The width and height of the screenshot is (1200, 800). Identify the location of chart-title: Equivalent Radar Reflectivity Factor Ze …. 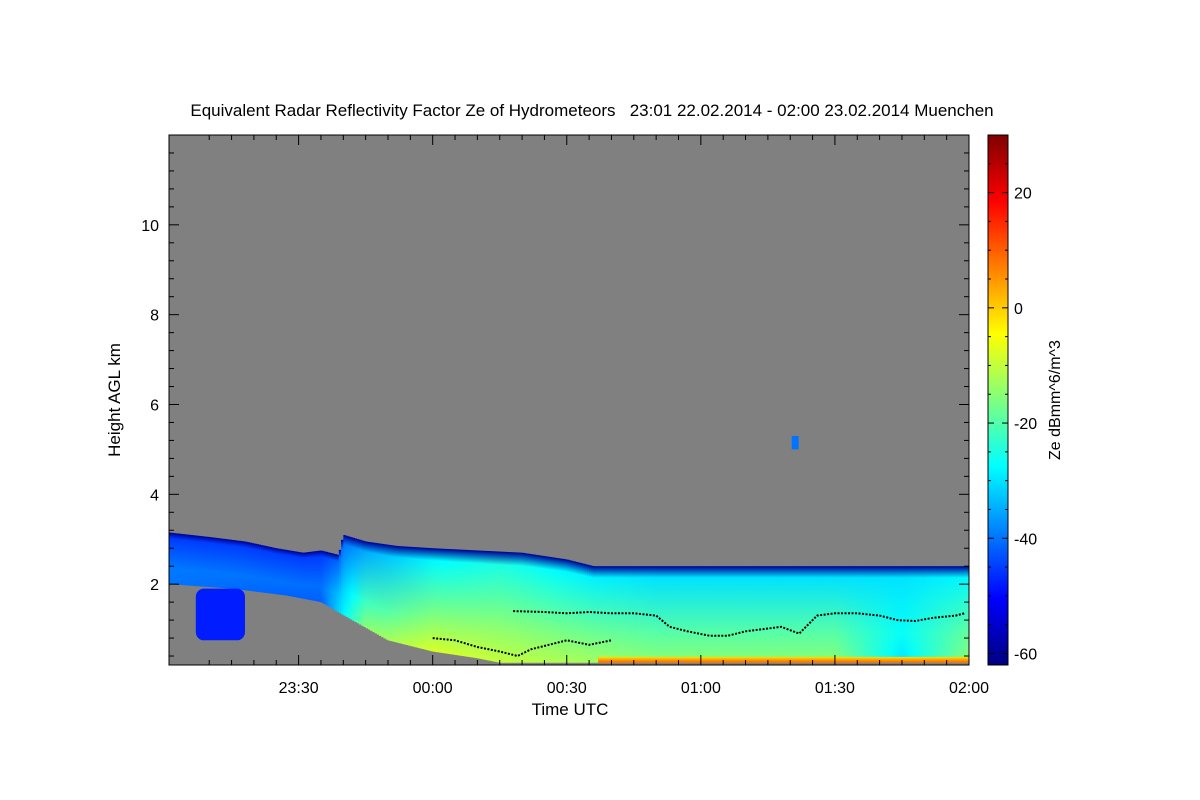
(591, 110).